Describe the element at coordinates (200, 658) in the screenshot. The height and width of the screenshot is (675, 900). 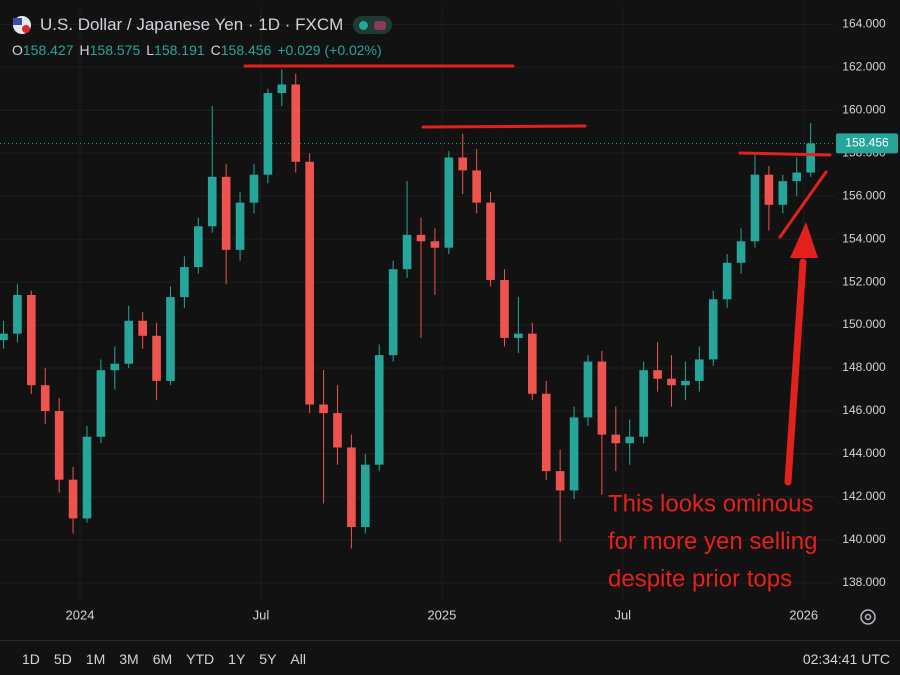
I see `range-button: YTD` at that location.